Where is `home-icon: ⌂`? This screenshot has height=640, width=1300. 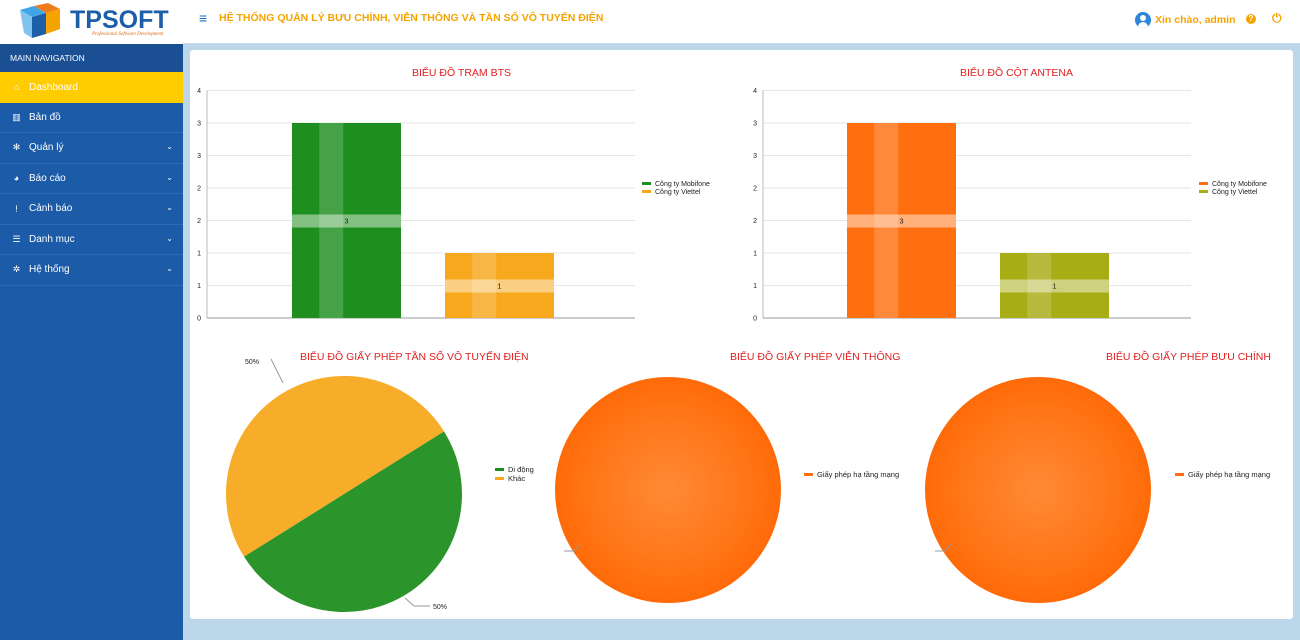 home-icon: ⌂ is located at coordinates (16, 87).